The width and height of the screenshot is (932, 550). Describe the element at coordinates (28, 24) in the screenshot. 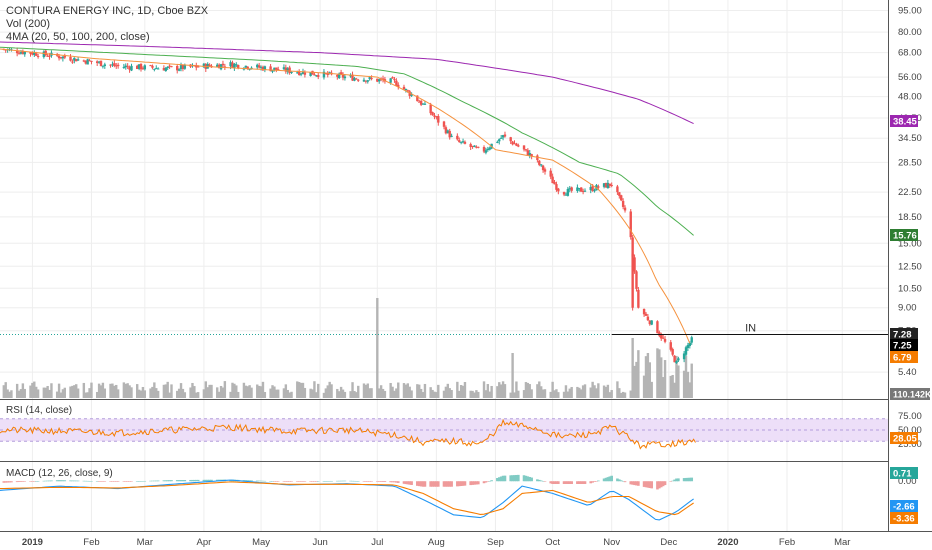

I see `volume-legend: Vol (200)` at that location.